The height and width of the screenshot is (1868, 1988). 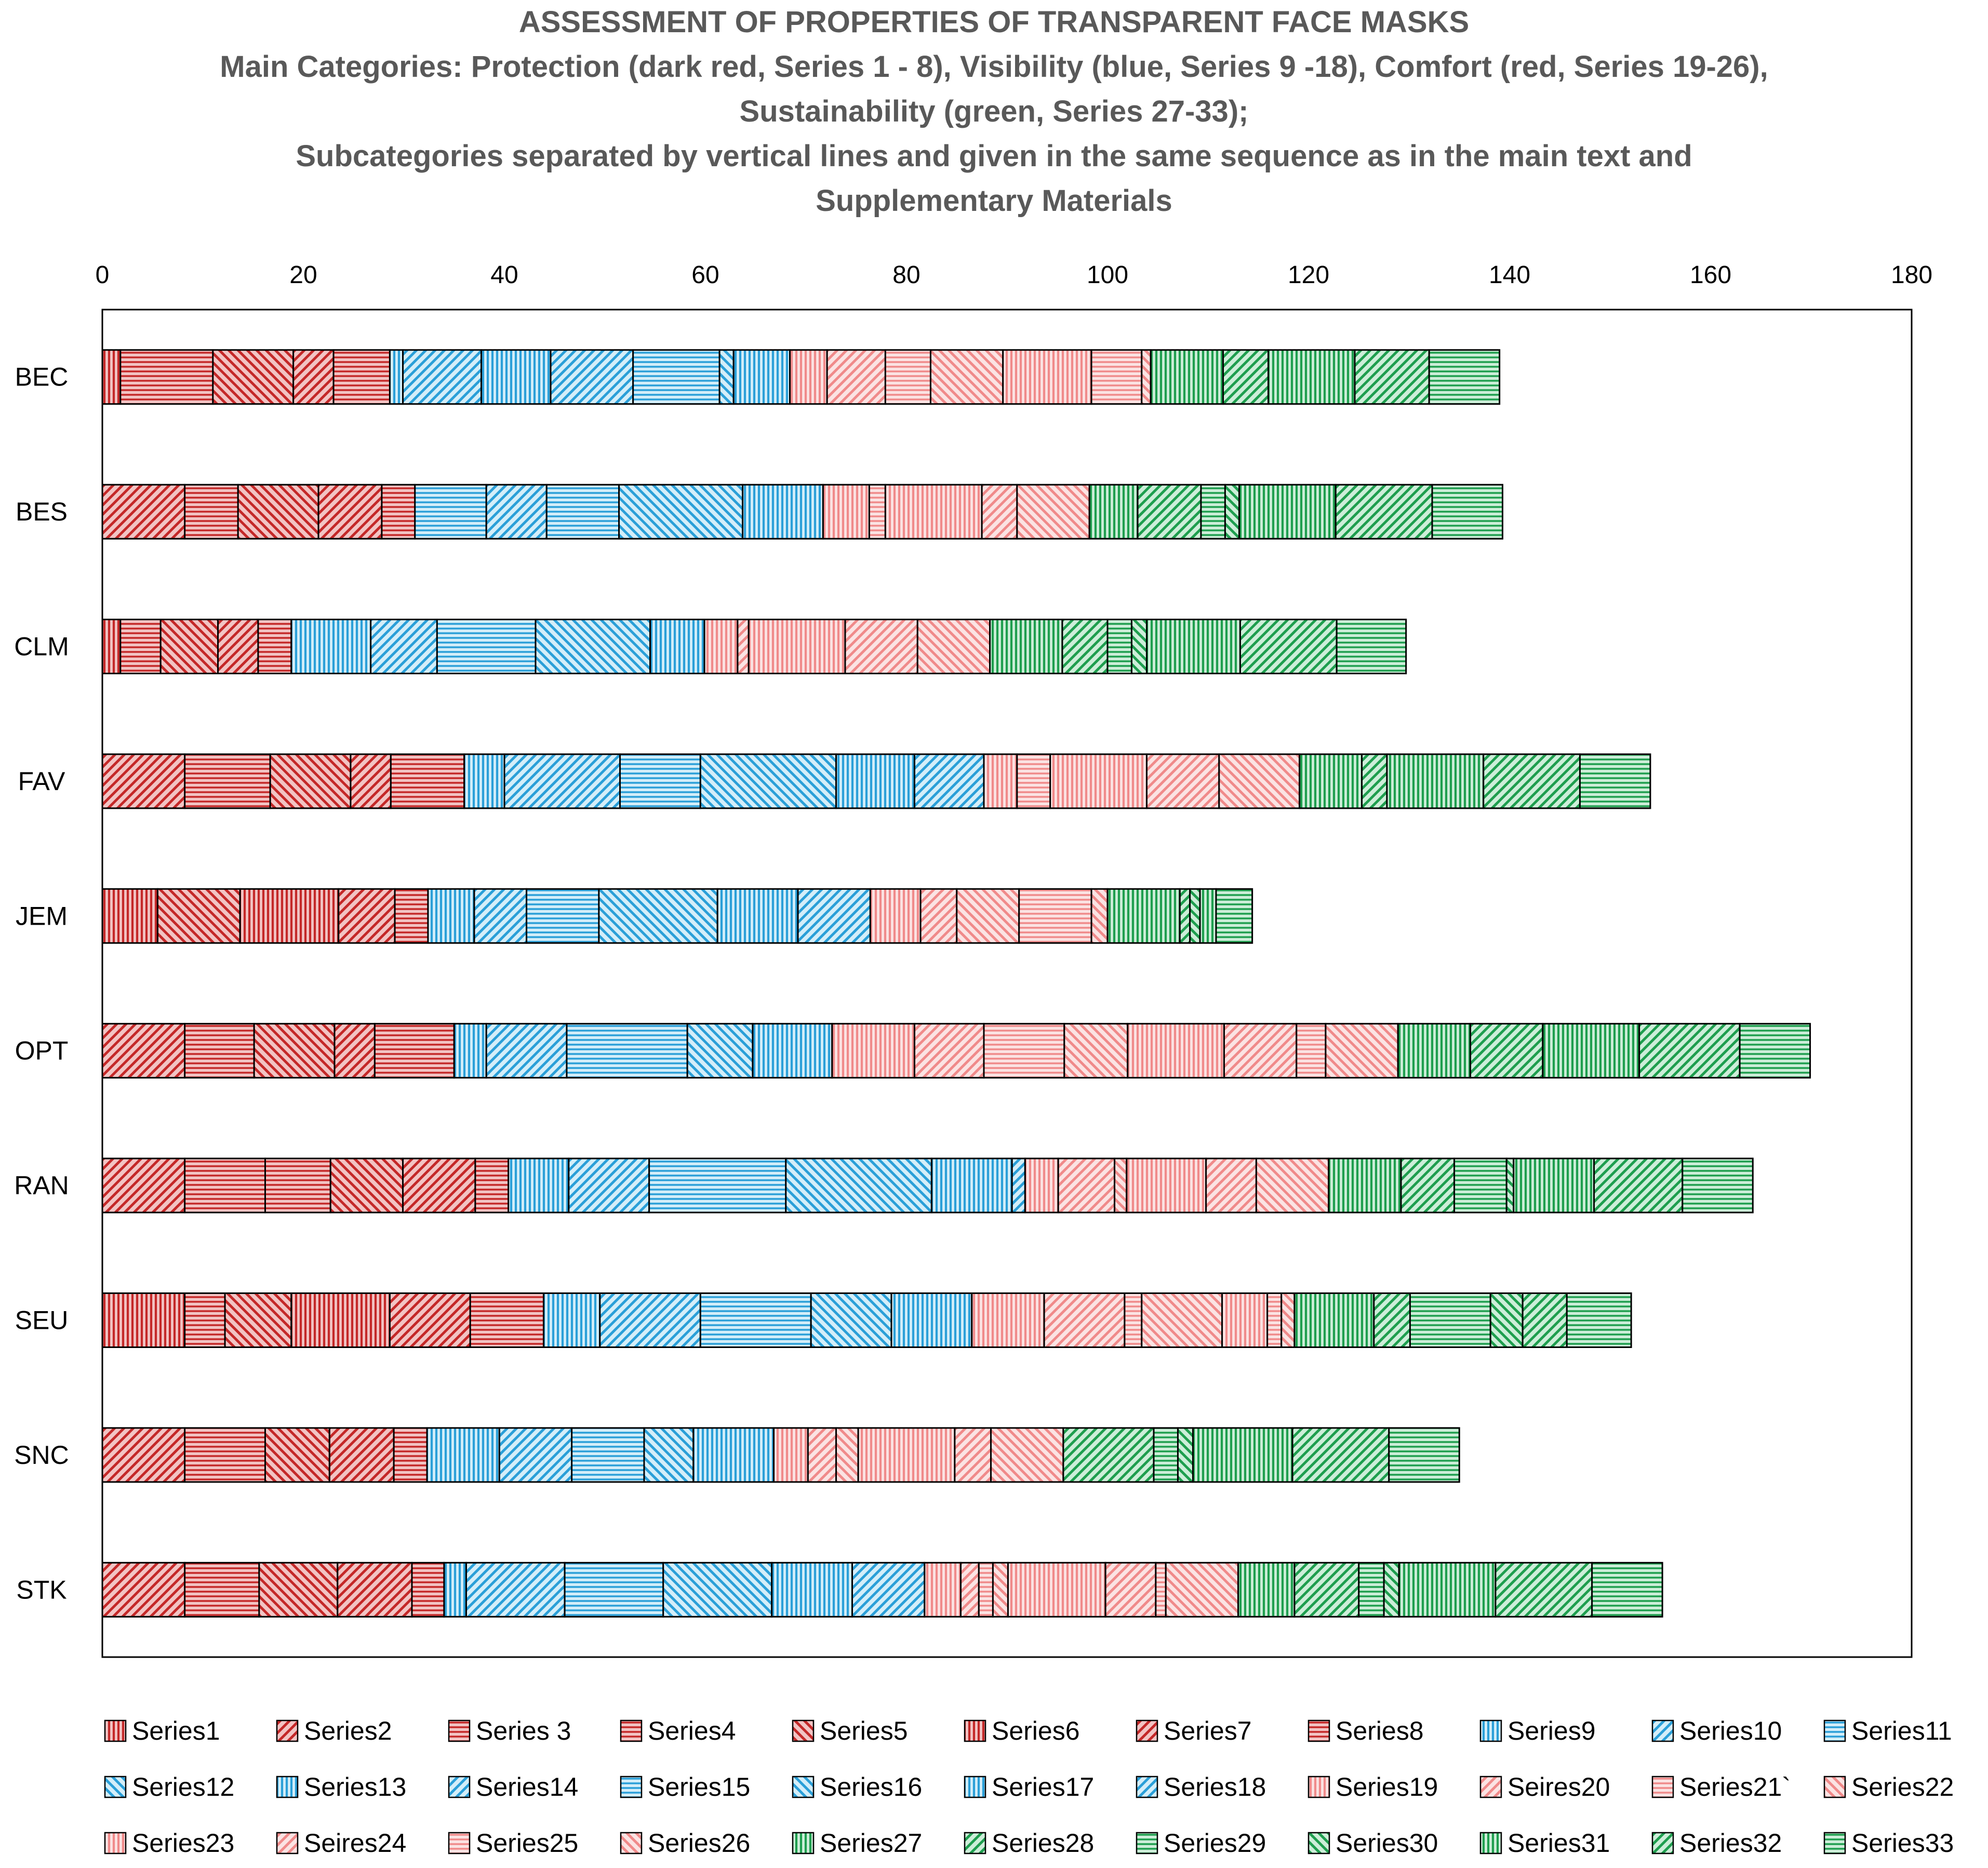 What do you see at coordinates (969, 1590) in the screenshot?
I see `bar-segment-stk-series20` at bounding box center [969, 1590].